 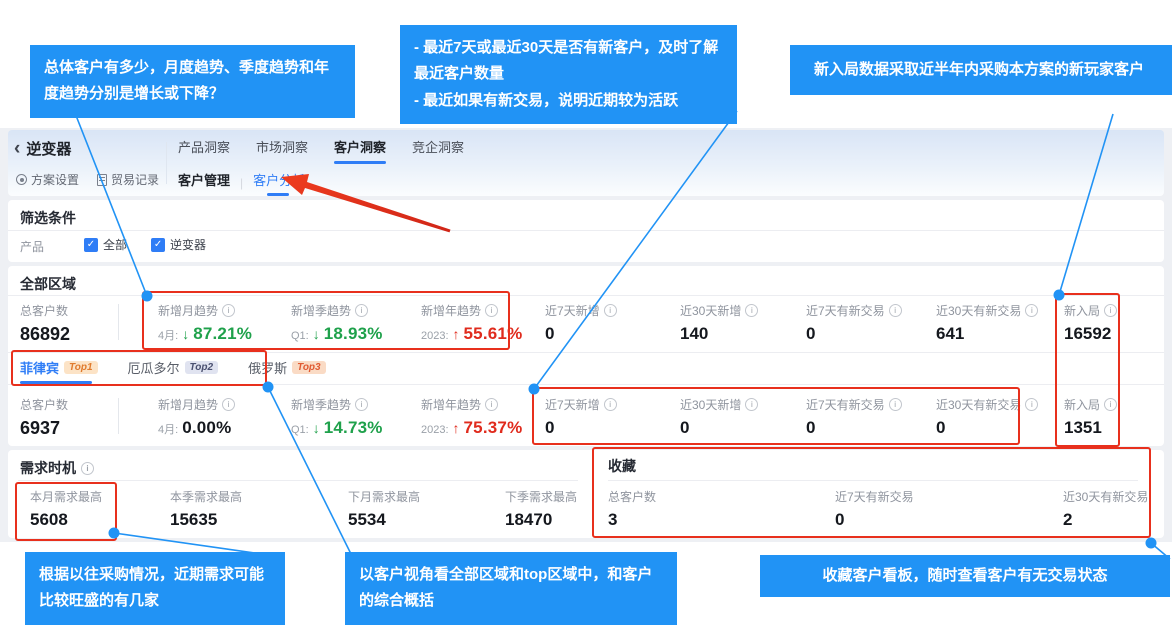 What do you see at coordinates (279, 183) in the screenshot?
I see `subtab-customer-analysis: 客户分析` at bounding box center [279, 183].